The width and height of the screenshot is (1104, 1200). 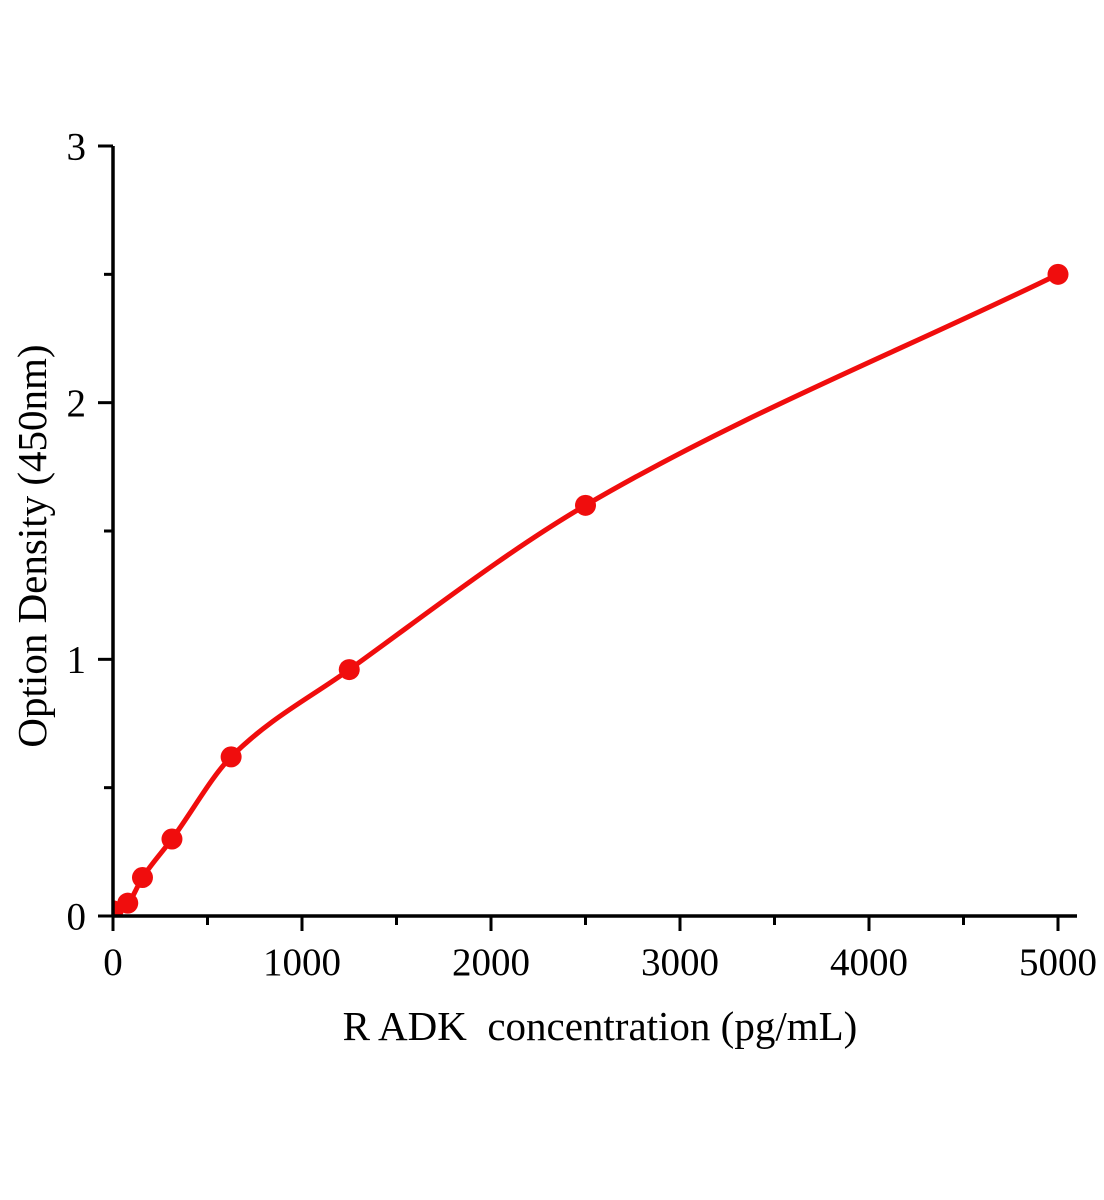 What do you see at coordinates (1058, 962) in the screenshot?
I see `x-tick-label: 5000` at bounding box center [1058, 962].